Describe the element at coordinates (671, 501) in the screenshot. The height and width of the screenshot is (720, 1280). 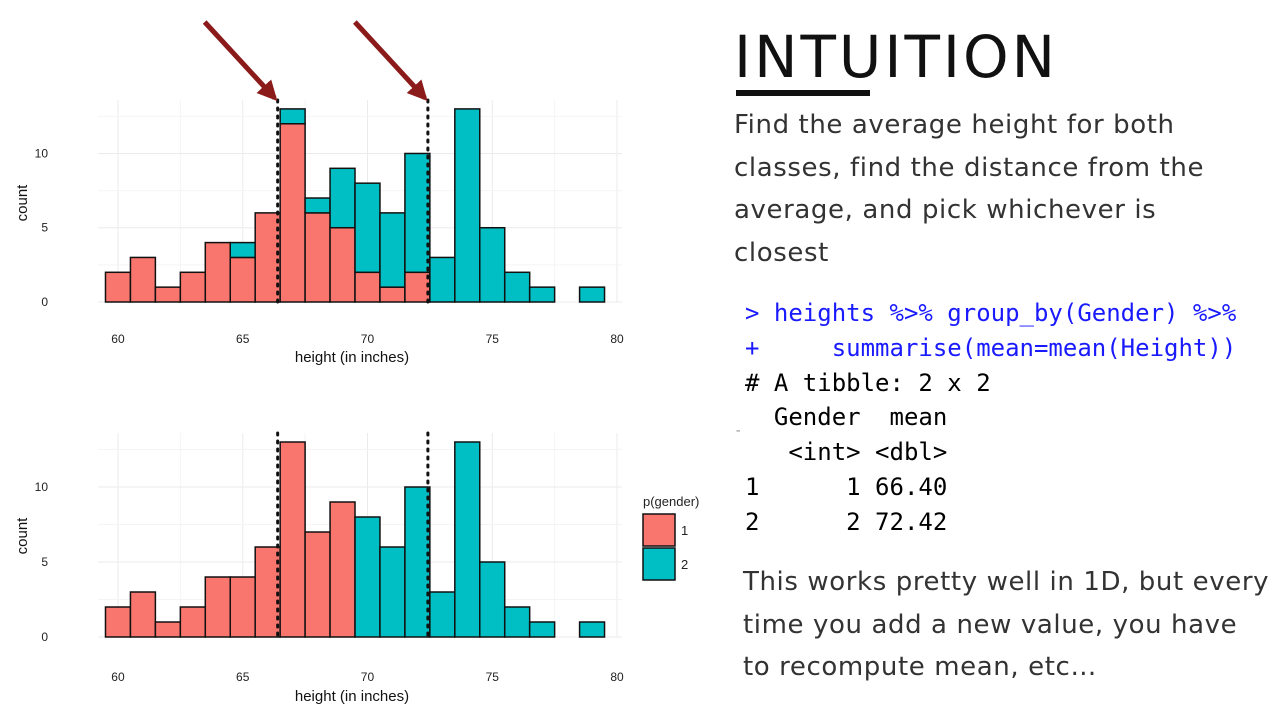
I see `legend-title: p(gender)` at that location.